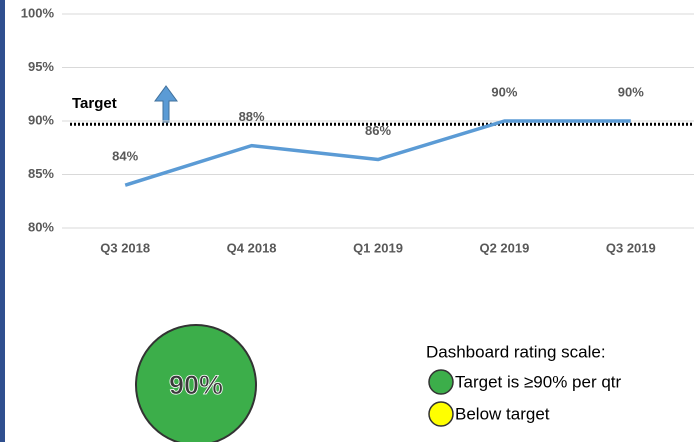 This screenshot has height=442, width=694. Describe the element at coordinates (378, 130) in the screenshot. I see `data-label: 86%` at that location.